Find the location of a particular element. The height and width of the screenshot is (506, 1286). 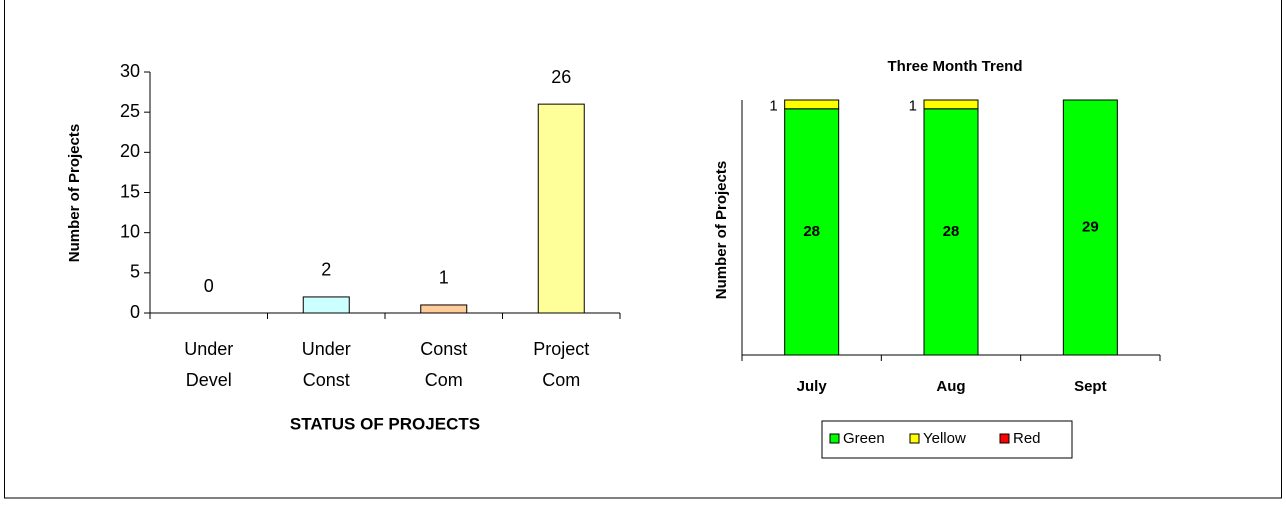

y-tick-label: 25 is located at coordinates (130, 111).